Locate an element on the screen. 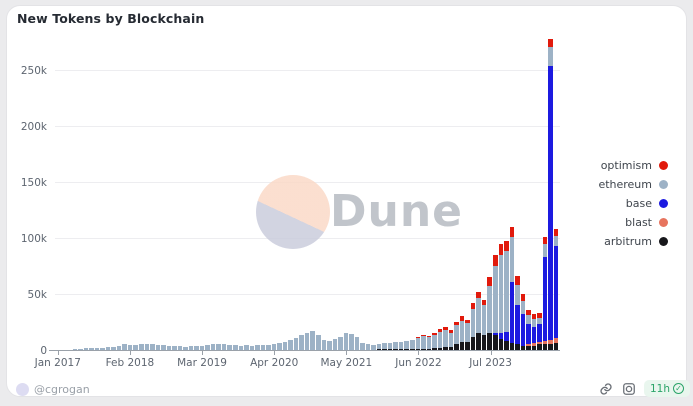 The height and width of the screenshot is (406, 693). freshness-badge: 11h ✓ is located at coordinates (667, 388).